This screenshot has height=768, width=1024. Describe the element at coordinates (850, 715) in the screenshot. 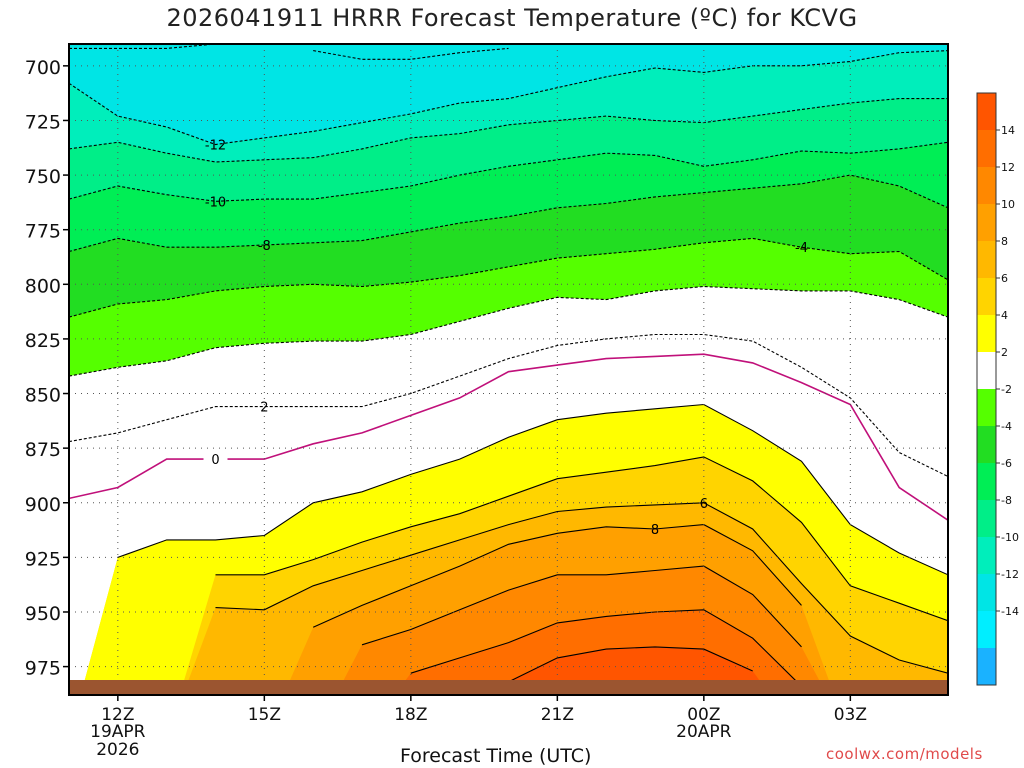

I see `x-tick-label: 03Z` at that location.